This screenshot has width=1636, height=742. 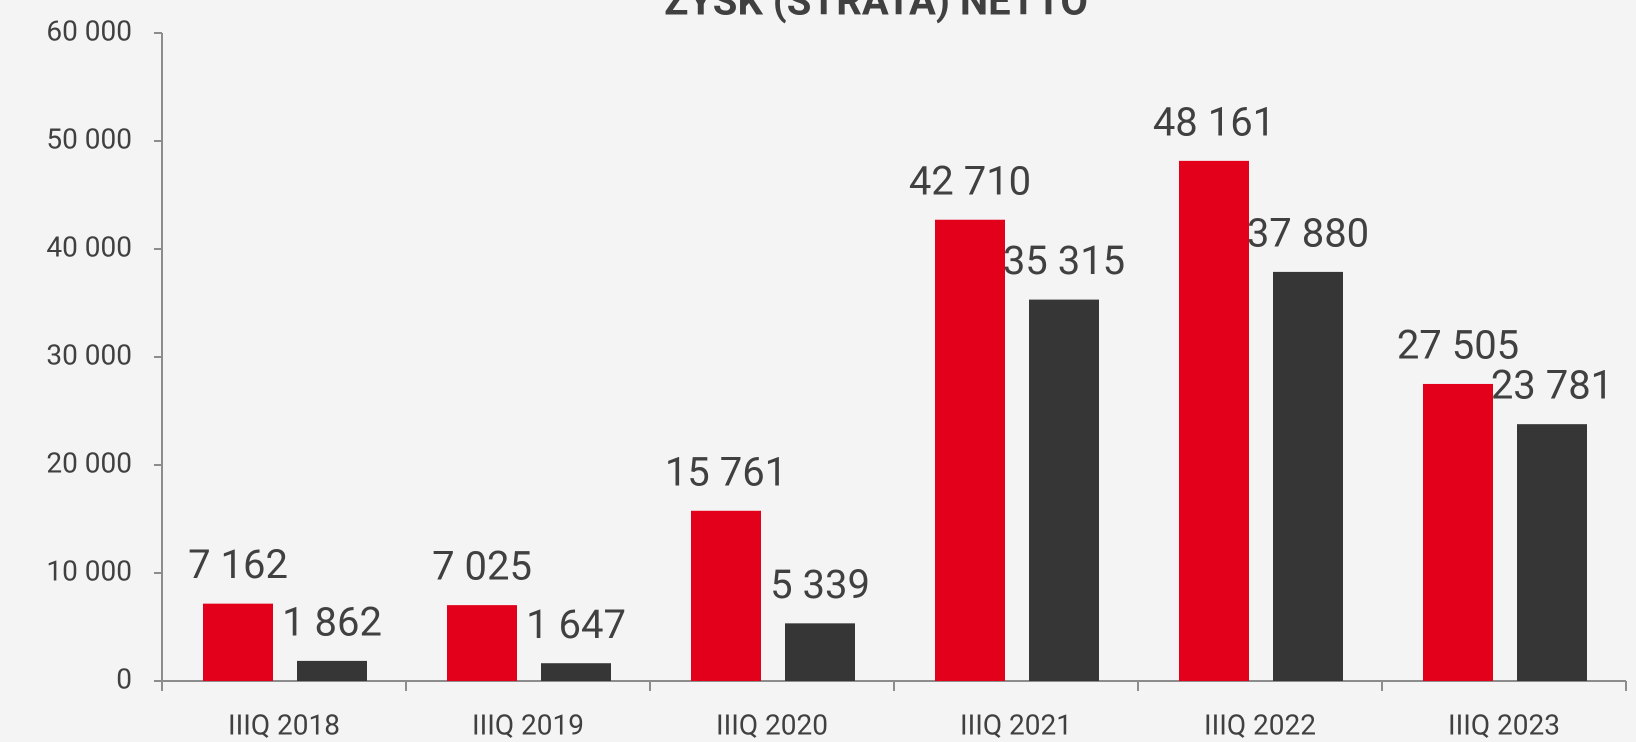 What do you see at coordinates (332, 621) in the screenshot?
I see `data-label: 1 862` at bounding box center [332, 621].